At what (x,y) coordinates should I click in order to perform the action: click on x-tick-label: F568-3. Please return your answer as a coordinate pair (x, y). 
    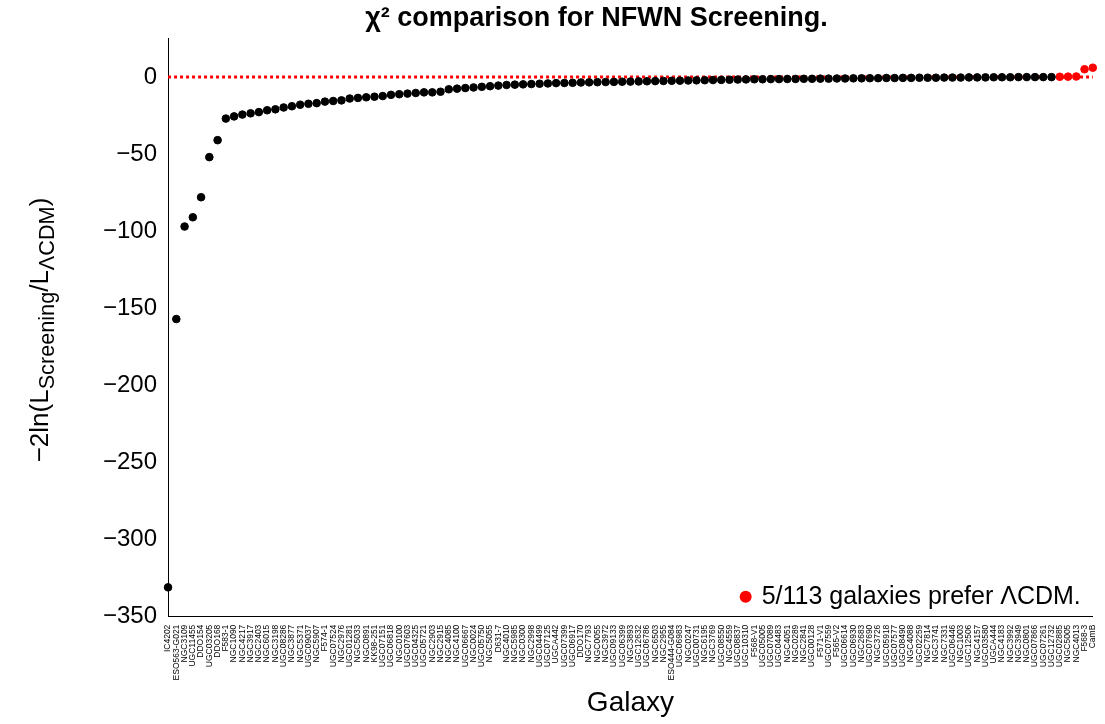
    Looking at the image, I should click on (1083, 638).